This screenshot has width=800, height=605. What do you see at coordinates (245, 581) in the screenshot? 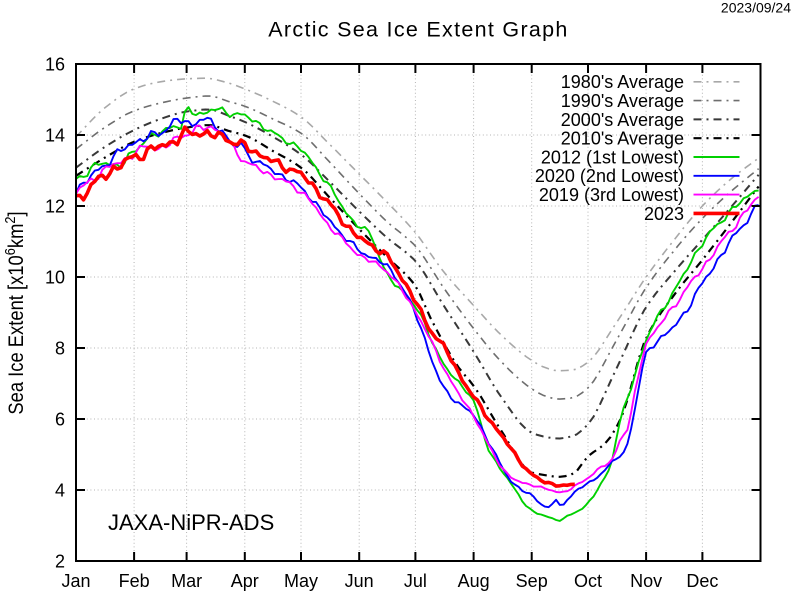
I see `svg-text: Apr` at bounding box center [245, 581].